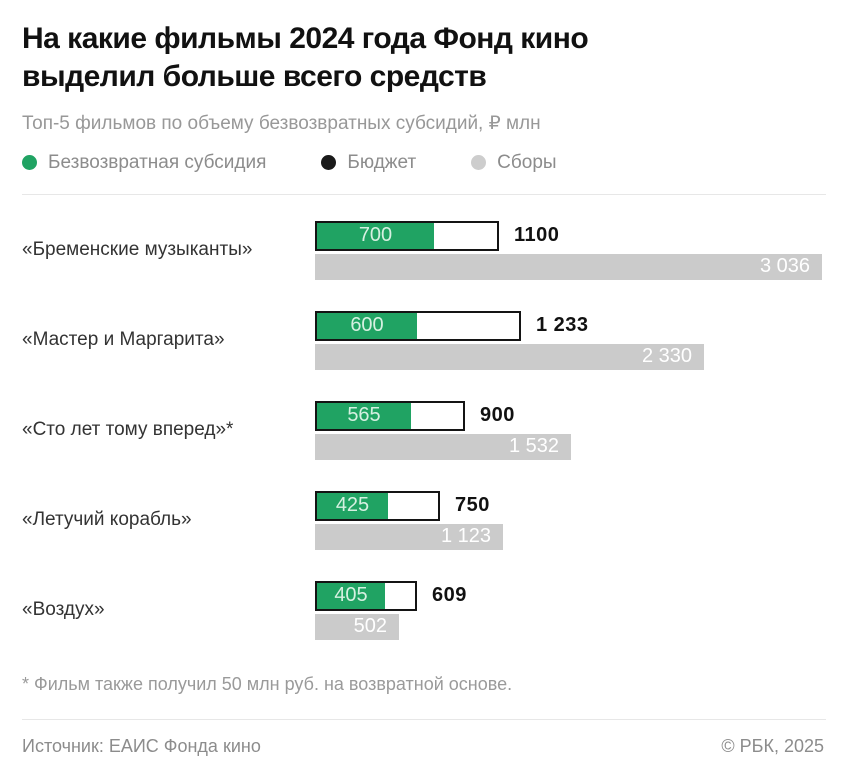 This screenshot has height=757, width=850. Describe the element at coordinates (527, 162) in the screenshot. I see `legend-label-box-office: Сборы` at that location.